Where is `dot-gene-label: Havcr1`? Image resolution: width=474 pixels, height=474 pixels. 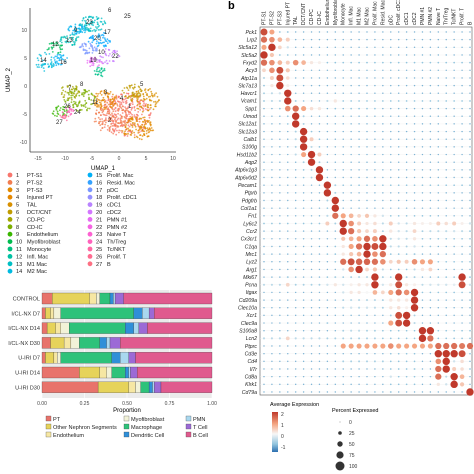 dot-gene-label: Havcr1 is located at coordinates (249, 94).